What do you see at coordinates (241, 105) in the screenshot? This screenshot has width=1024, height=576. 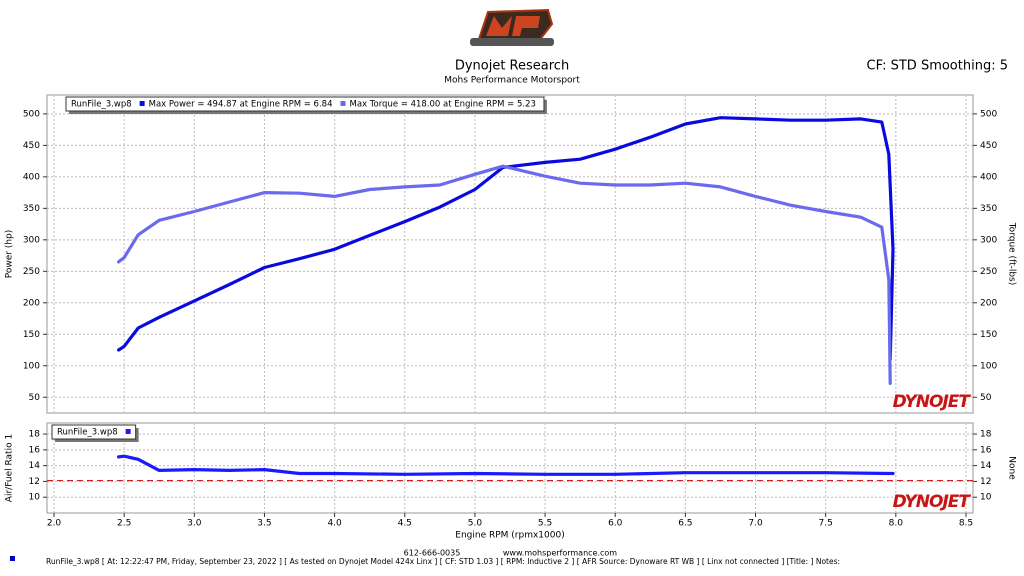 I see `legend-label: Max Power = 494.87 at Engine RPM = 6.84` at bounding box center [241, 105].